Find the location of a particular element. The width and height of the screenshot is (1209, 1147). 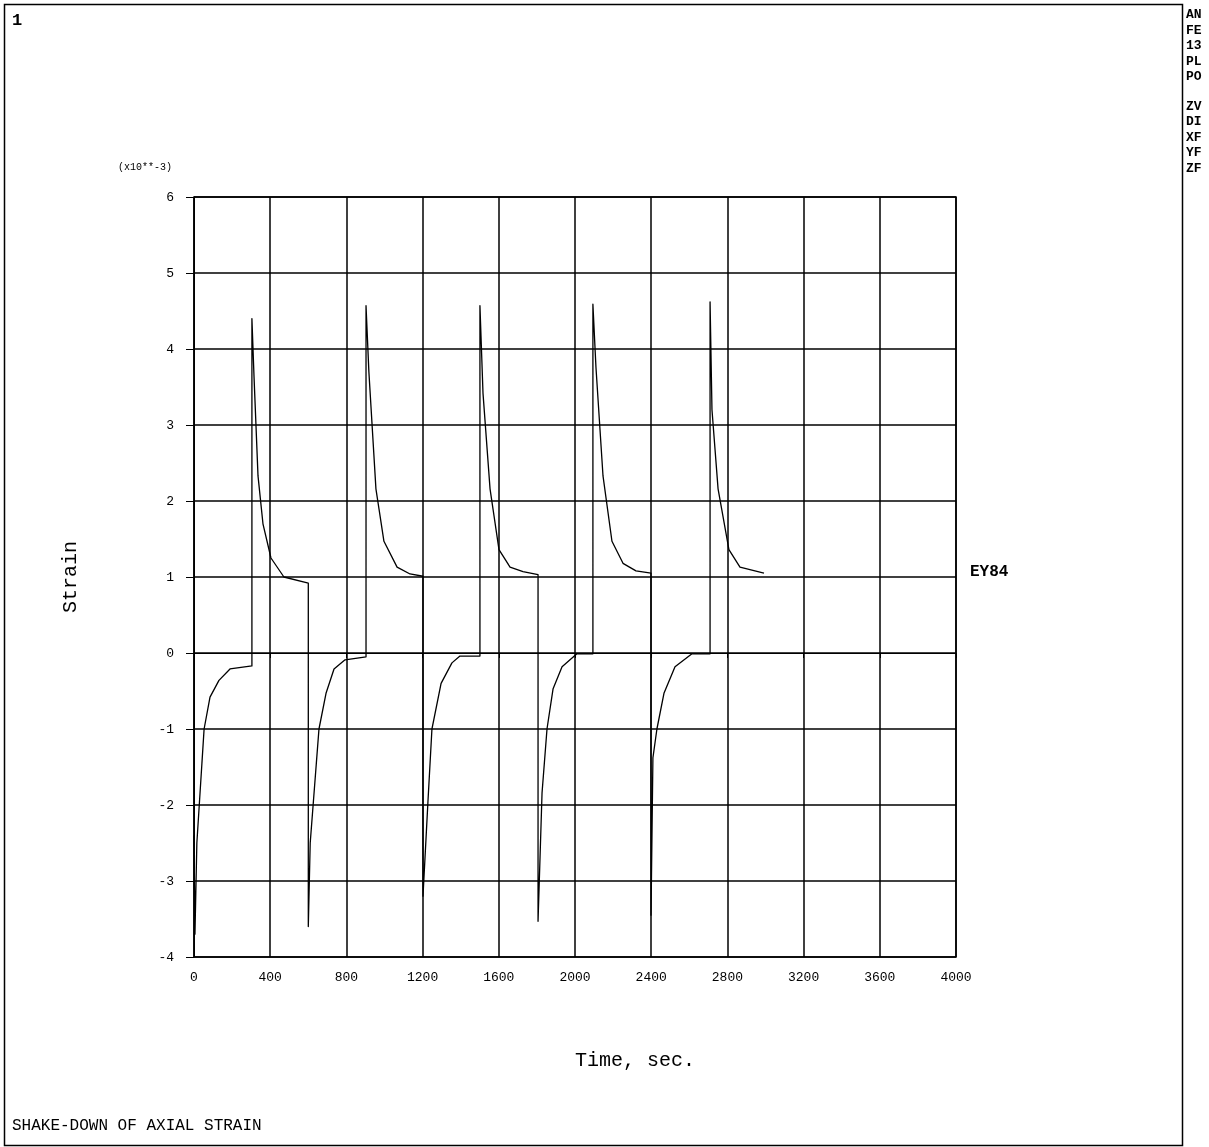

x-tick-label: 2800 is located at coordinates (727, 977).